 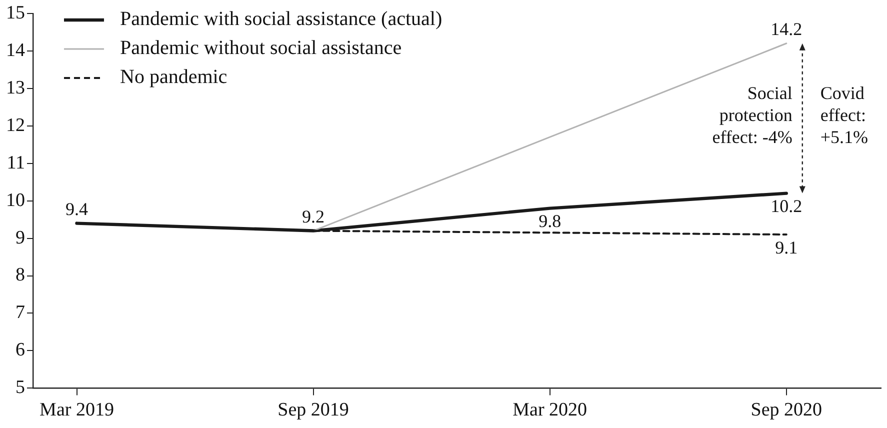 What do you see at coordinates (786, 29) in the screenshot?
I see `data-label: 14.2` at bounding box center [786, 29].